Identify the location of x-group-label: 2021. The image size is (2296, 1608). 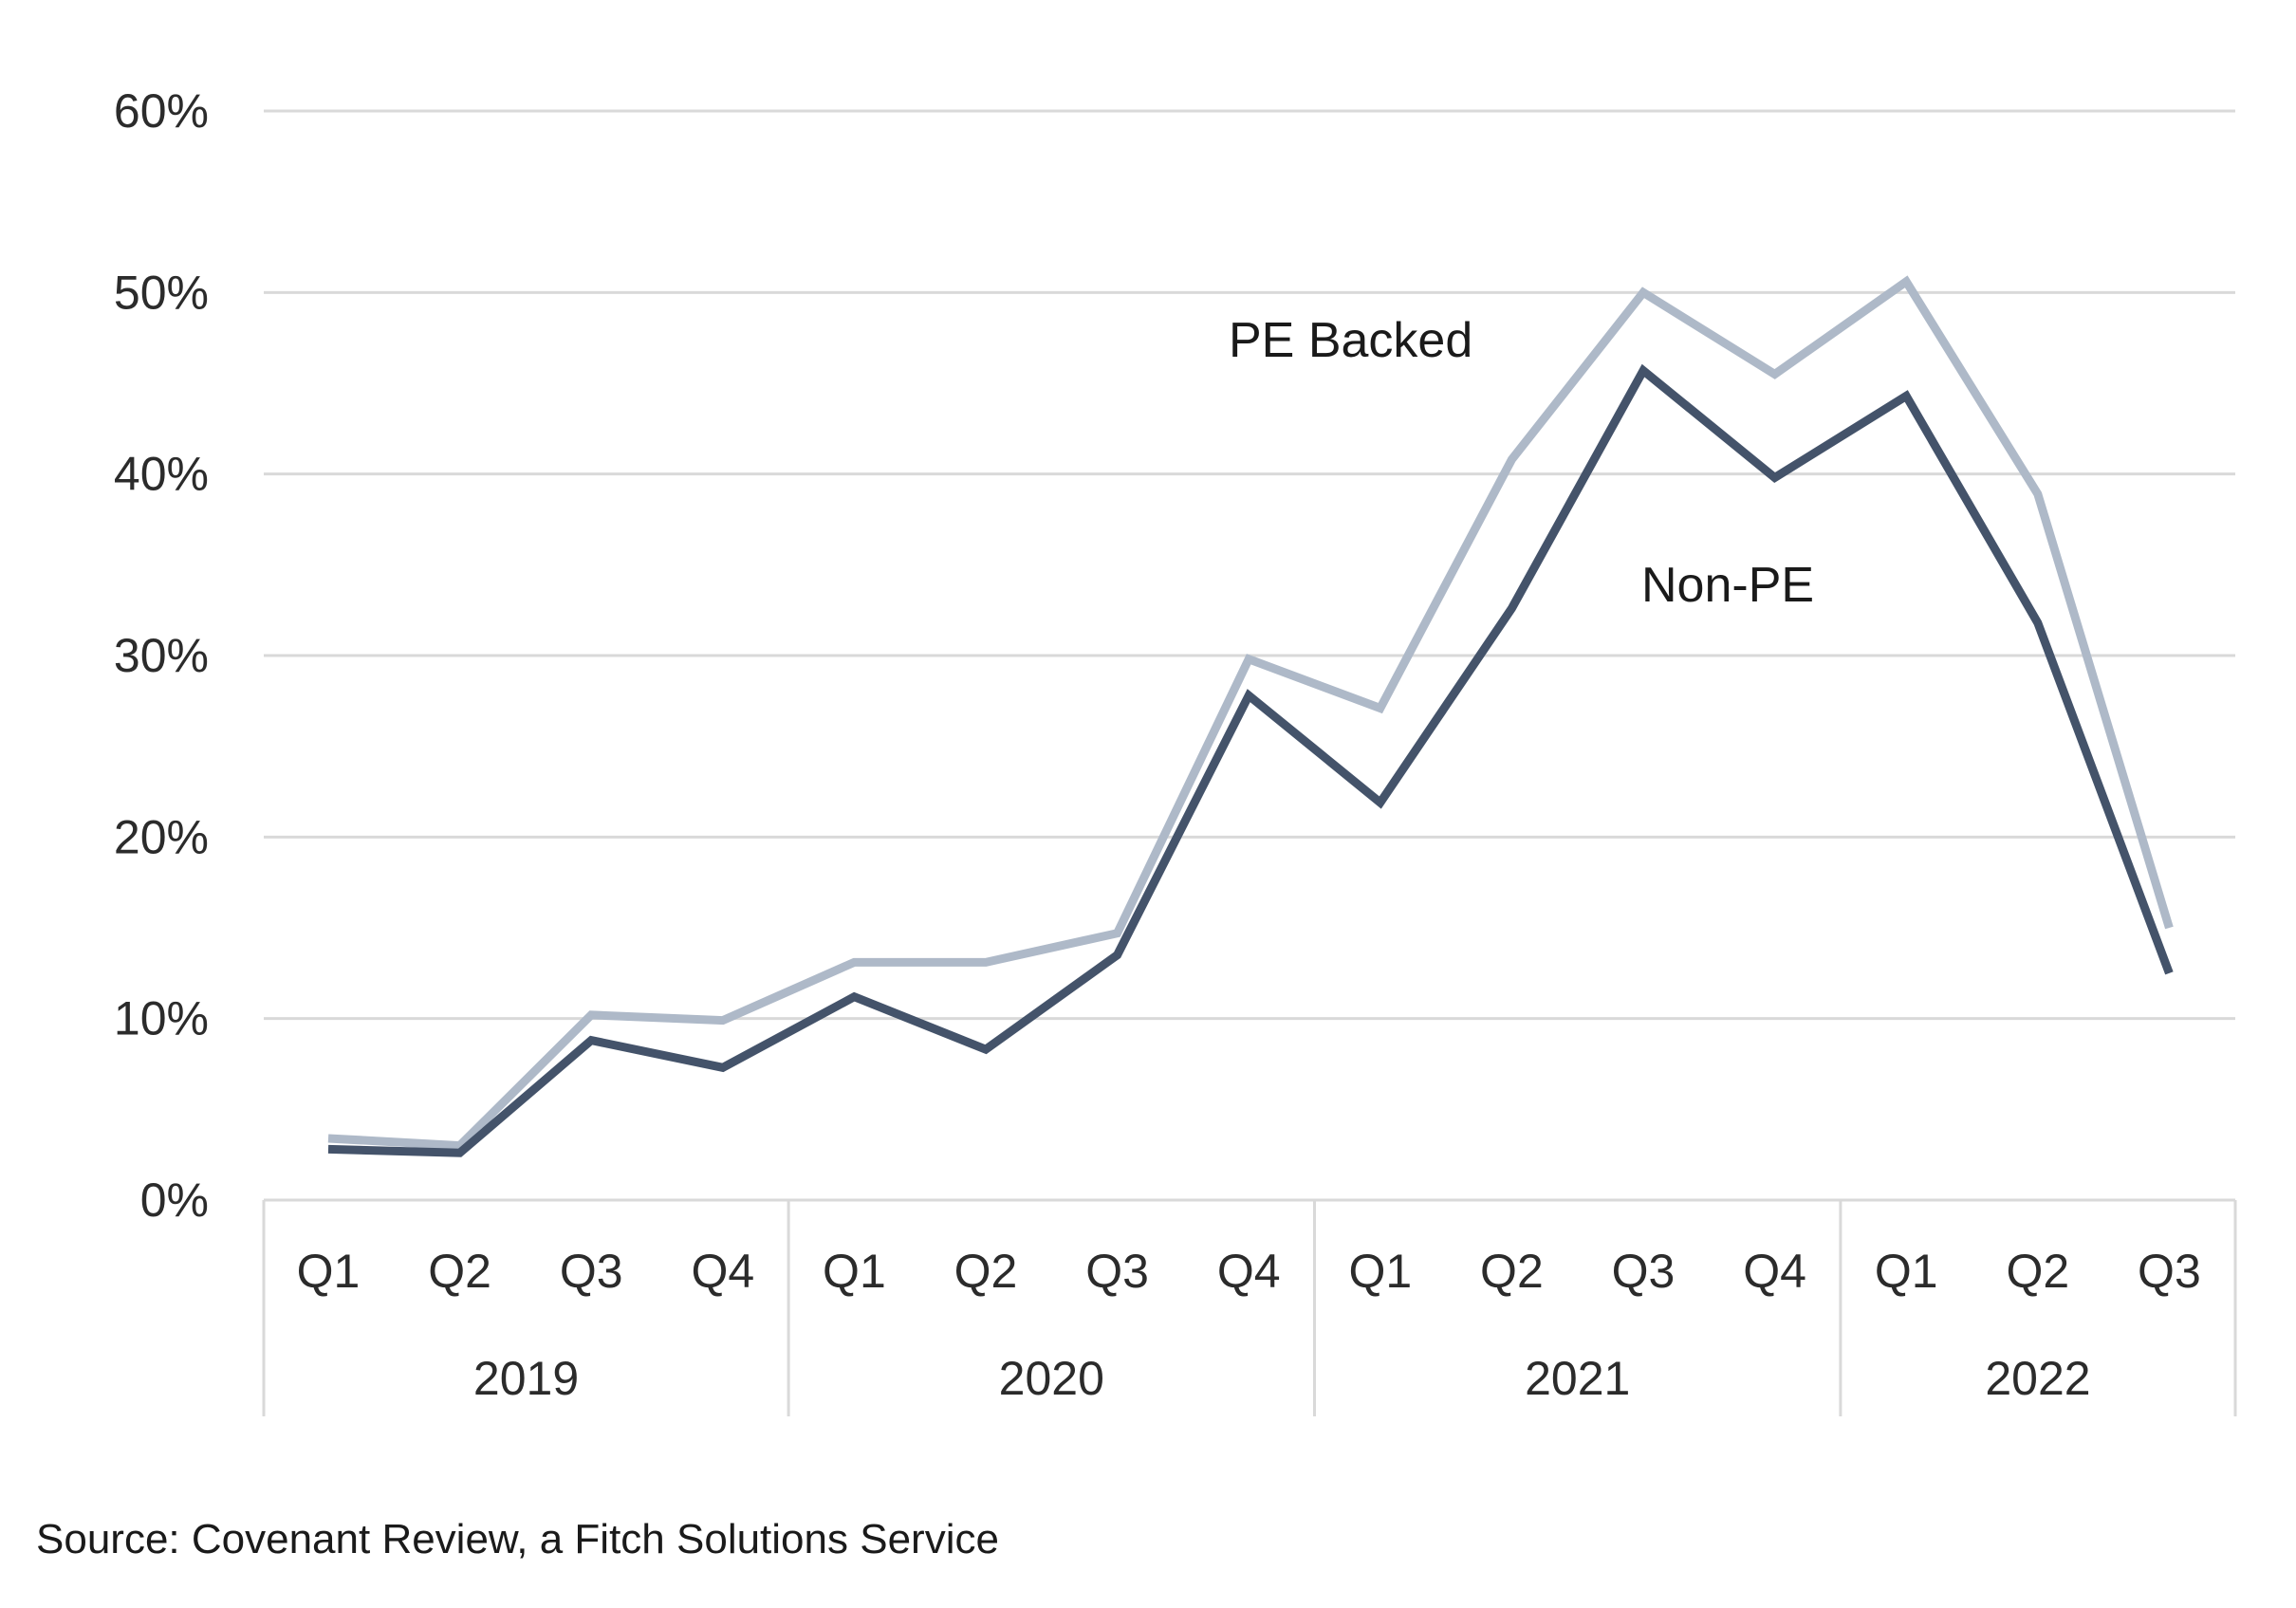
(1577, 1378).